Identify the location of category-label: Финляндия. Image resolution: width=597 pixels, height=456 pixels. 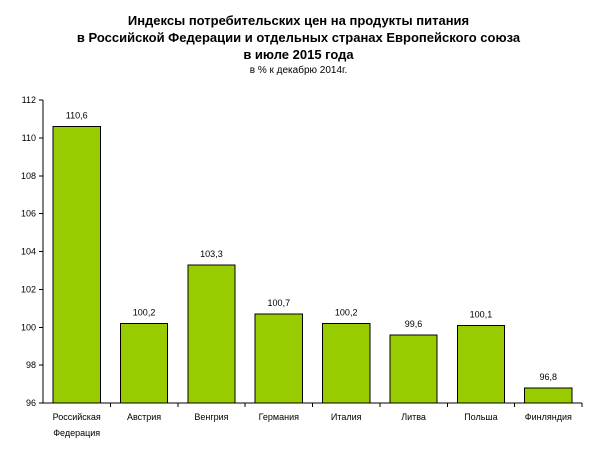
(548, 417).